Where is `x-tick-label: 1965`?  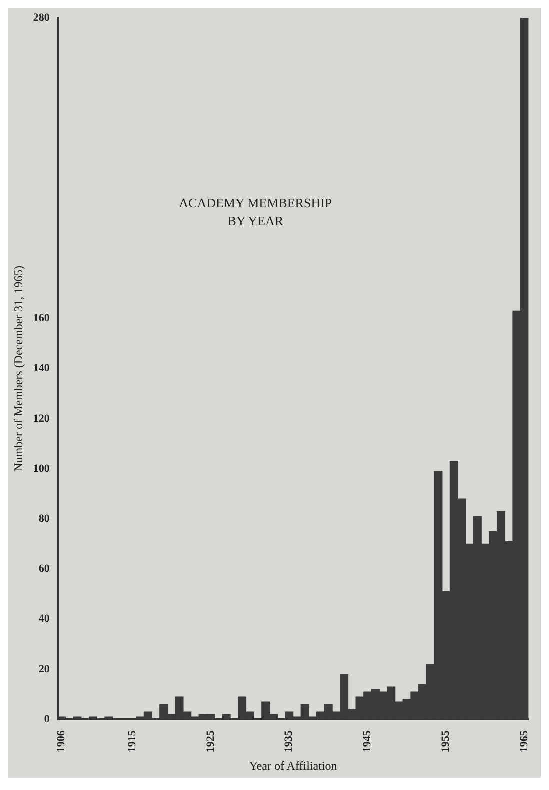 x-tick-label: 1965 is located at coordinates (524, 741).